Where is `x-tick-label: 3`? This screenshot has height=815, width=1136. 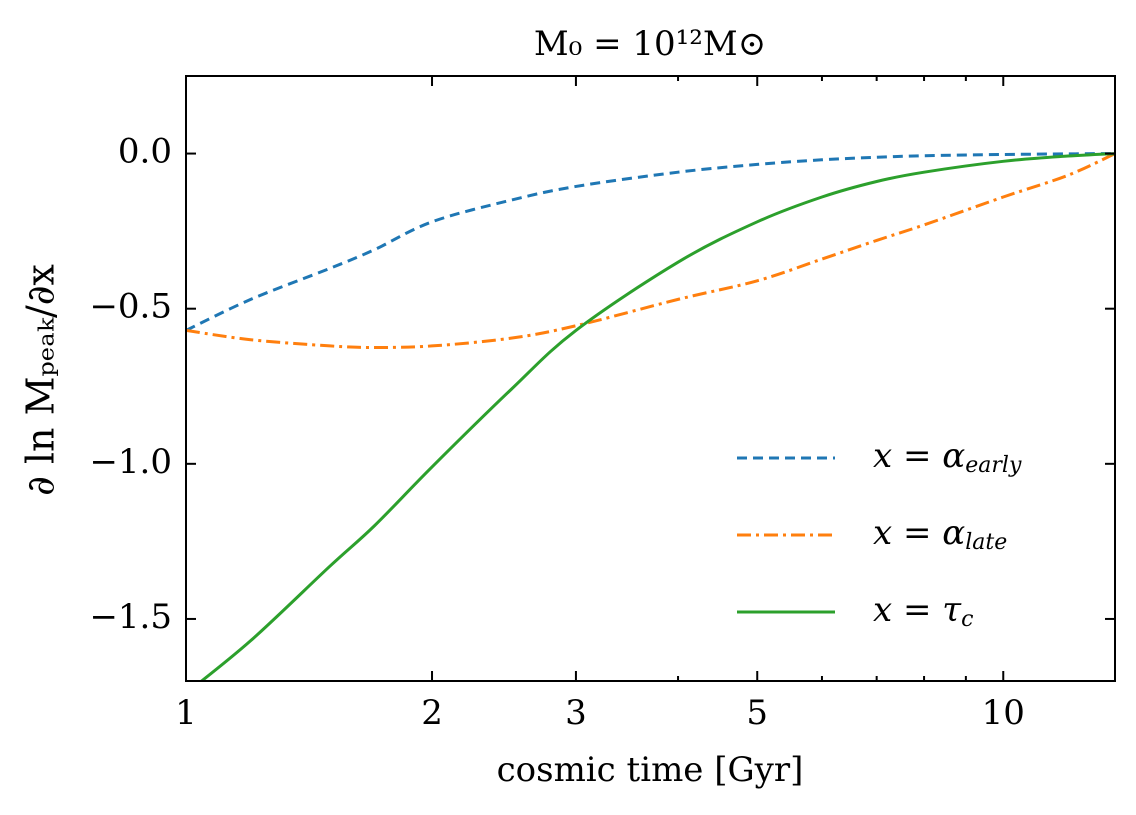 x-tick-label: 3 is located at coordinates (576, 713).